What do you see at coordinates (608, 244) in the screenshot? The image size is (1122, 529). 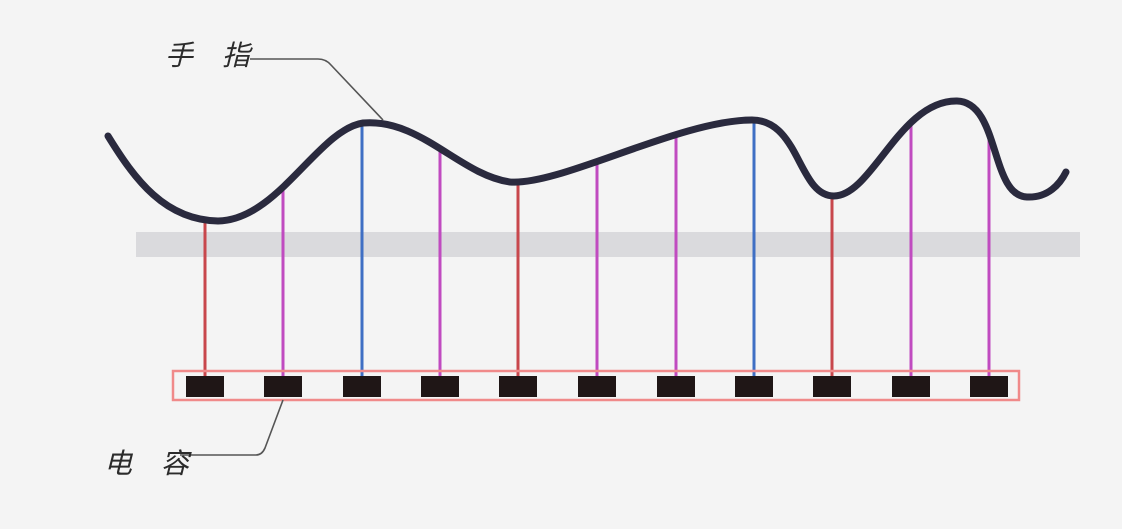 I see `glass-layer` at bounding box center [608, 244].